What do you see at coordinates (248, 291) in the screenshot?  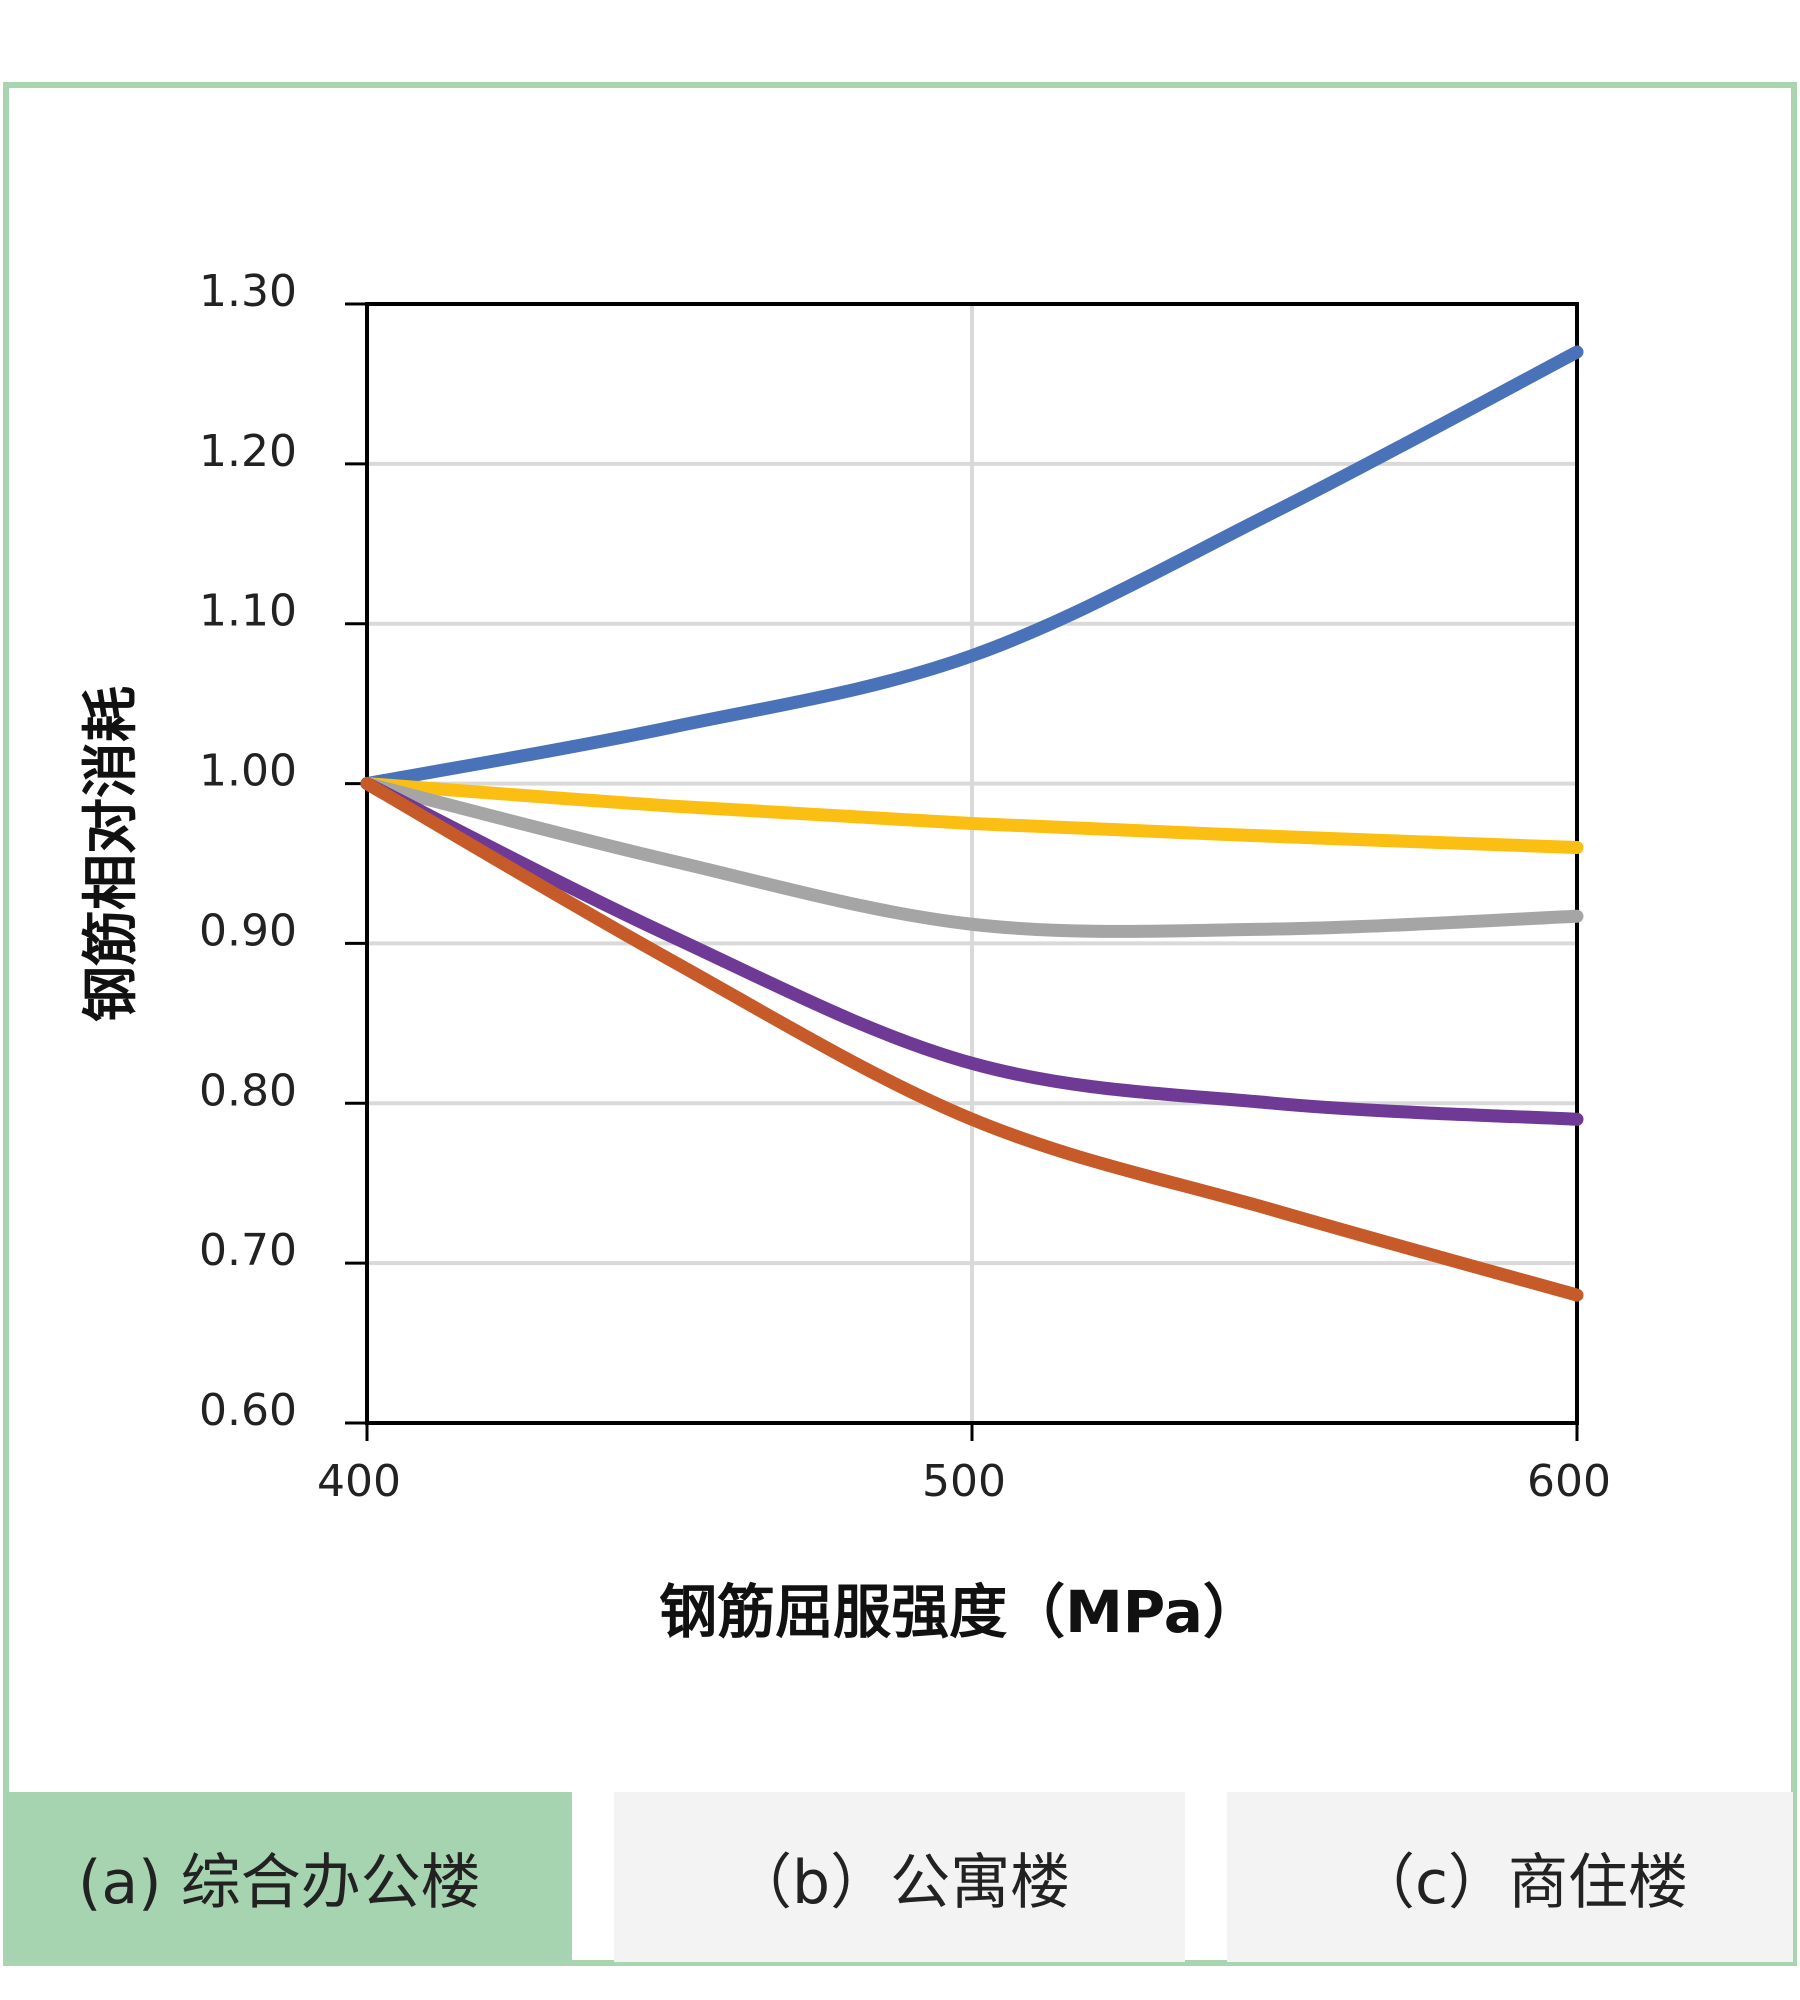 I see `y-tick-label: 1.30` at bounding box center [248, 291].